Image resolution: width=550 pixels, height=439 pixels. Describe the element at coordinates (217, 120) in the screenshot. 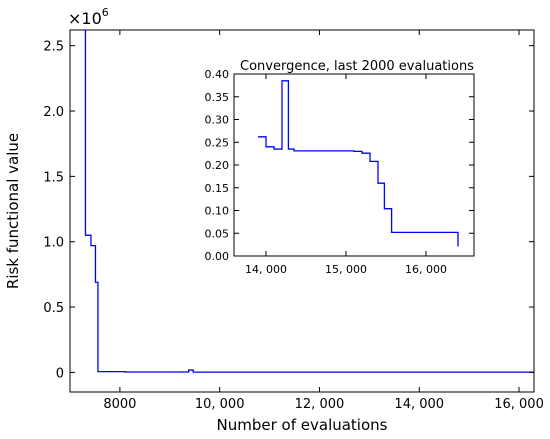

I see `inset-y-tick-label: 0.30` at that location.